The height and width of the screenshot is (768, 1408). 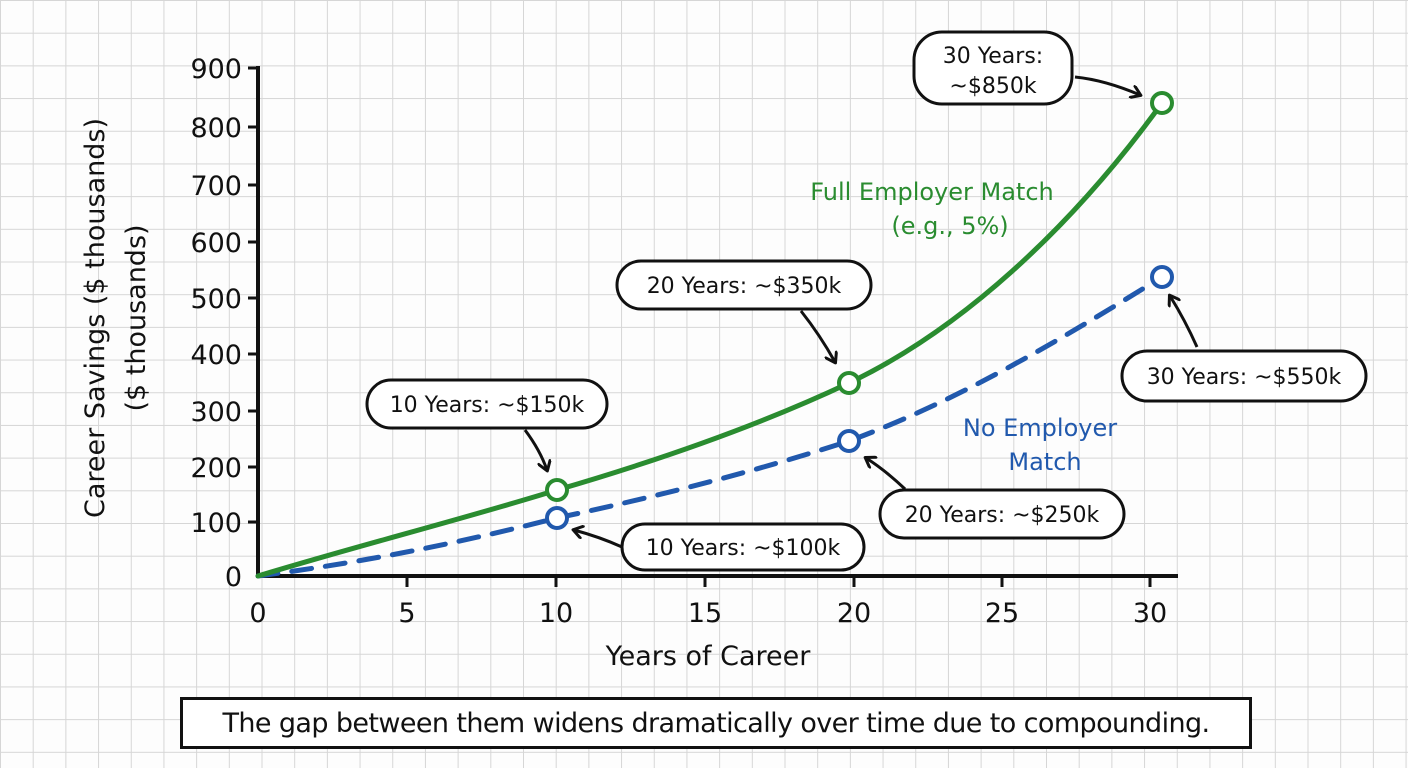 What do you see at coordinates (216, 355) in the screenshot?
I see `y-tick-label: 400` at bounding box center [216, 355].